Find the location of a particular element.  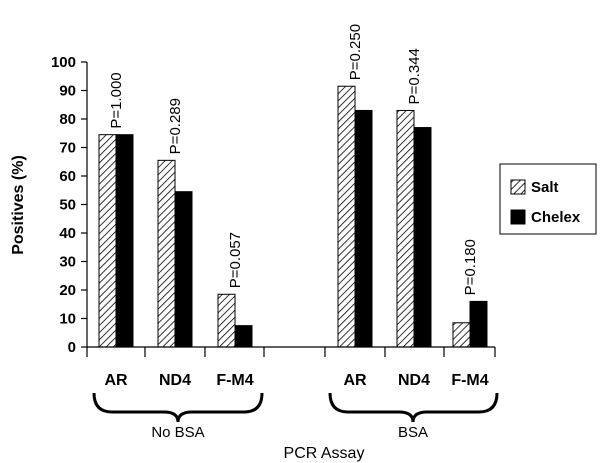

y-tick-label: 90 is located at coordinates (67, 91).